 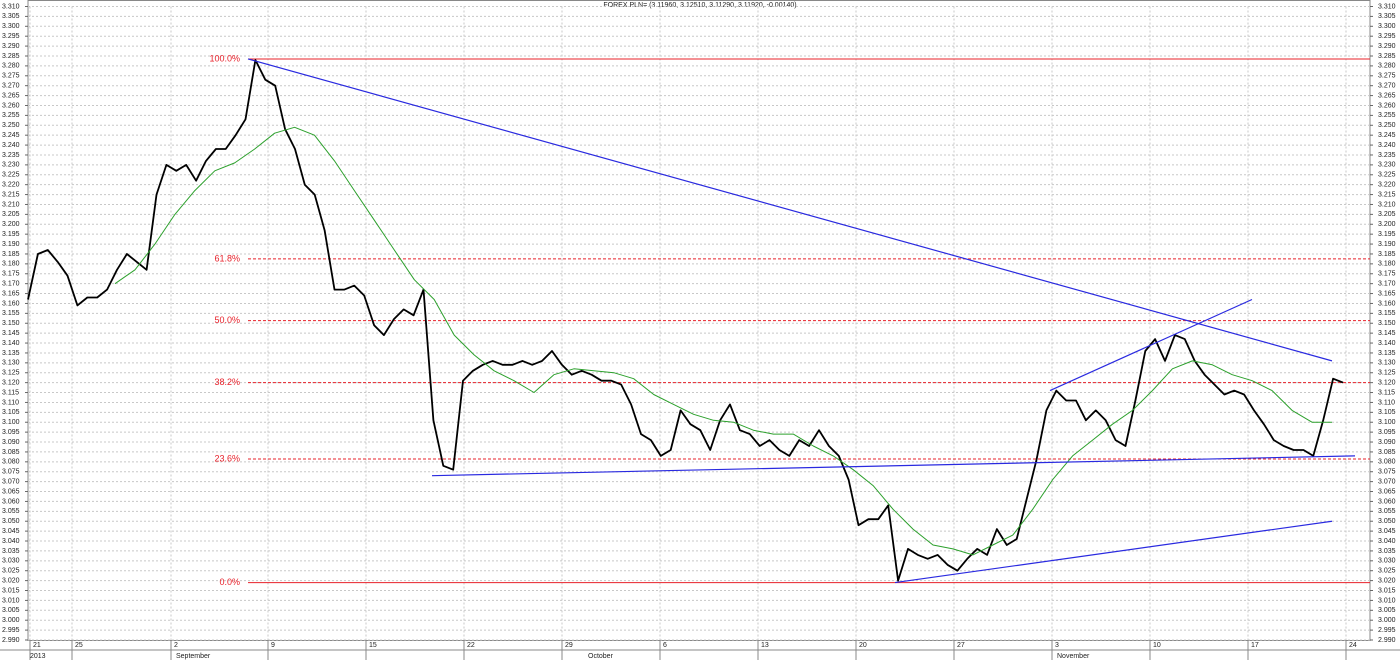 I want to click on y-tick-label: 3.210, so click(x=1387, y=204).